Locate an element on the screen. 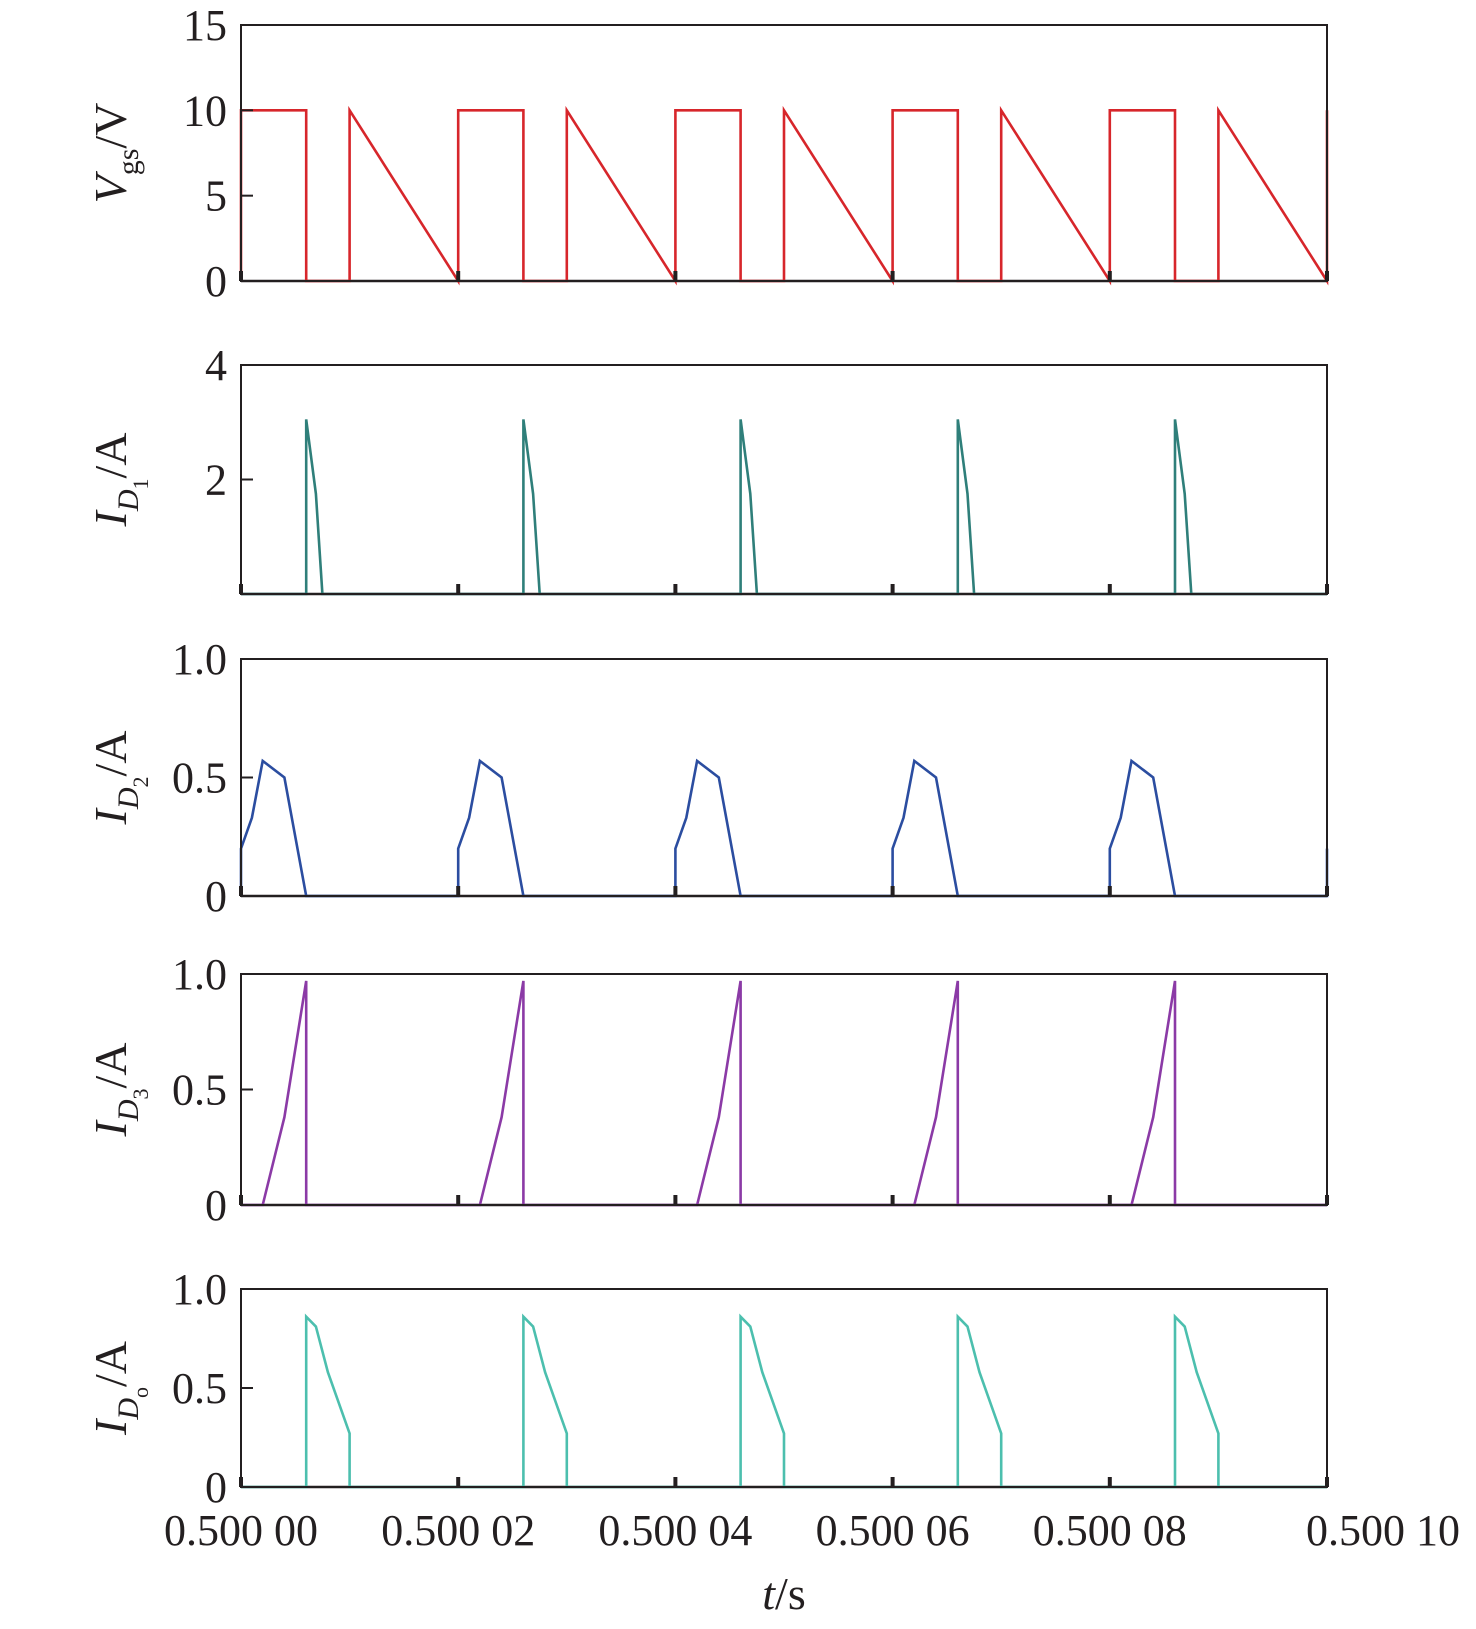  vgs-y-tick-label: 5 is located at coordinates (216, 196).